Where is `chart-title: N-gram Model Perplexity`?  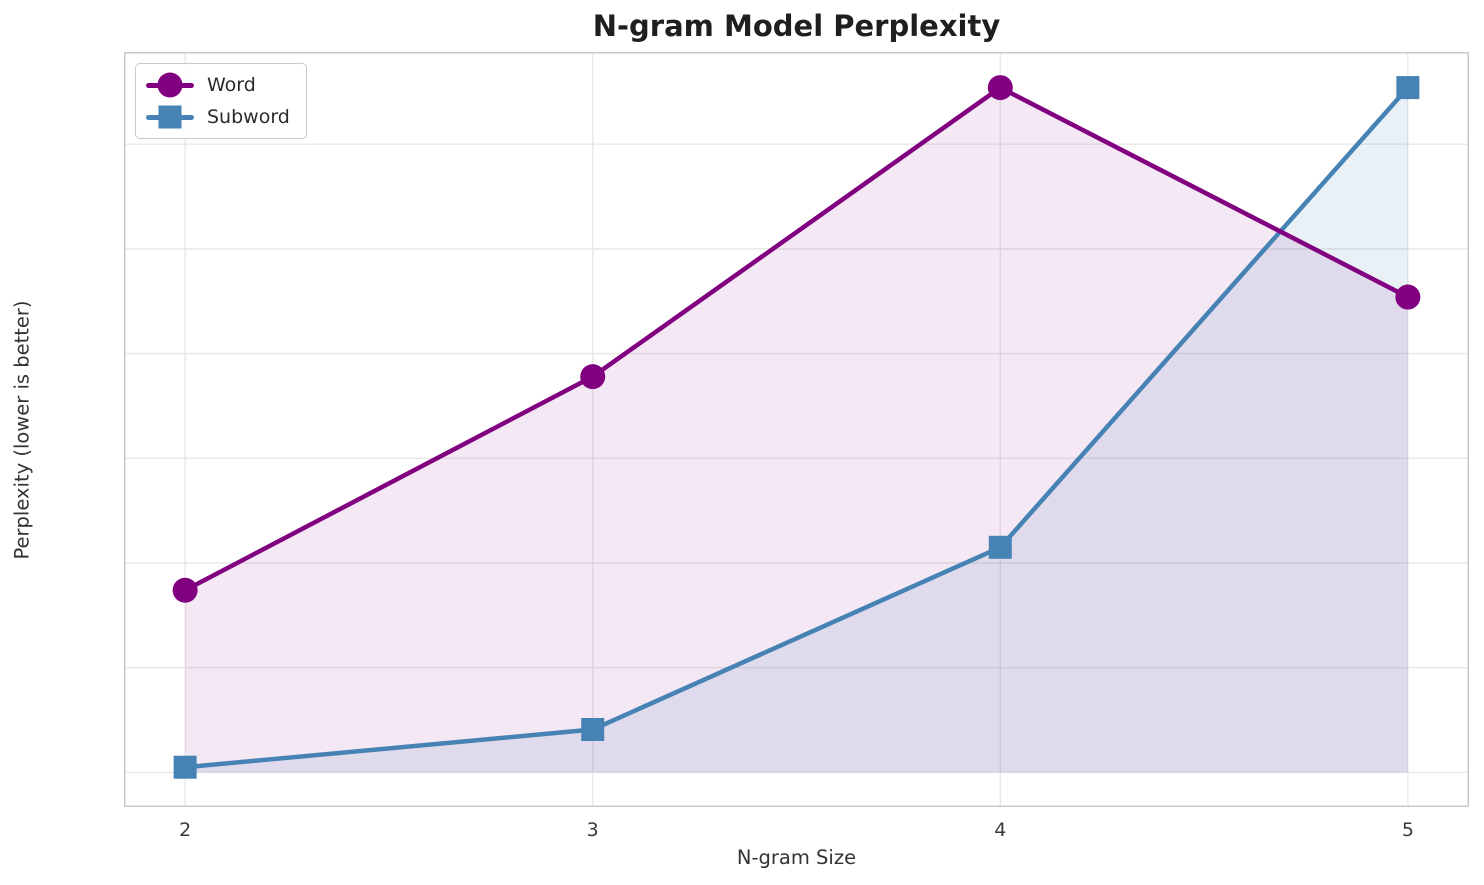
chart-title: N-gram Model Perplexity is located at coordinates (796, 26).